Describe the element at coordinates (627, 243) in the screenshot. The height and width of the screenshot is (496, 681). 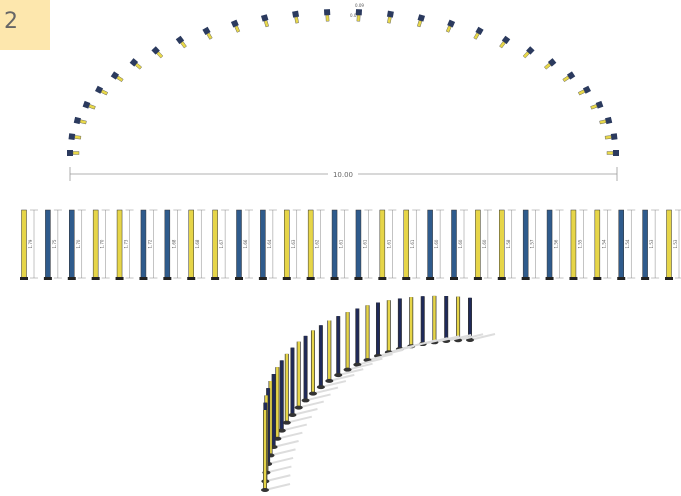
I see `column-label: 1.54` at that location.